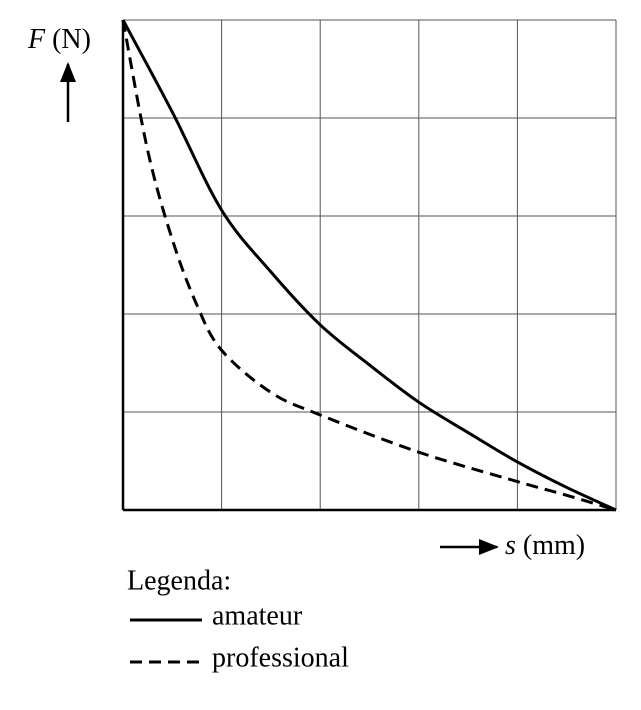  I want to click on y-axis-label: F (N), so click(59, 39).